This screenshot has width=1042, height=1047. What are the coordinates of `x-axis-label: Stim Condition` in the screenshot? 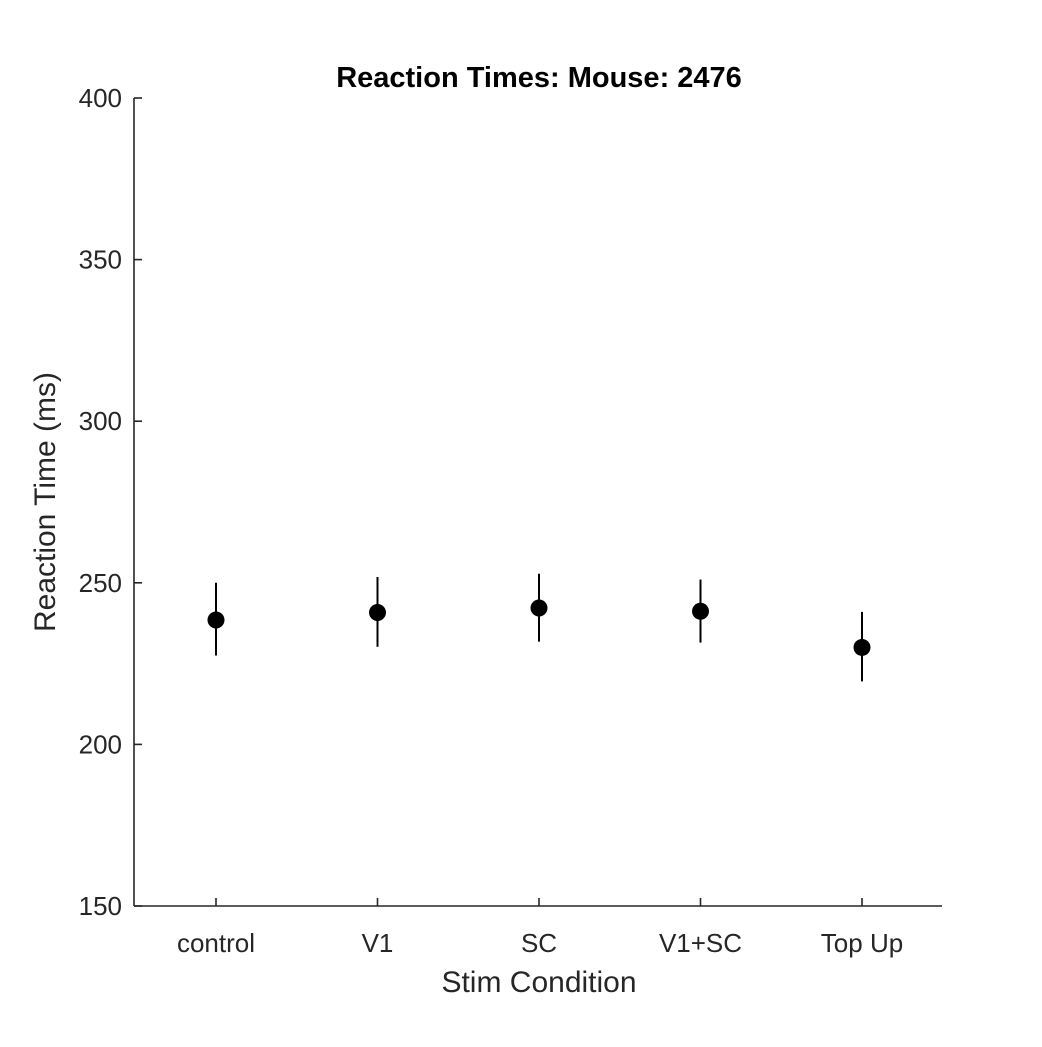 It's located at (538, 982).